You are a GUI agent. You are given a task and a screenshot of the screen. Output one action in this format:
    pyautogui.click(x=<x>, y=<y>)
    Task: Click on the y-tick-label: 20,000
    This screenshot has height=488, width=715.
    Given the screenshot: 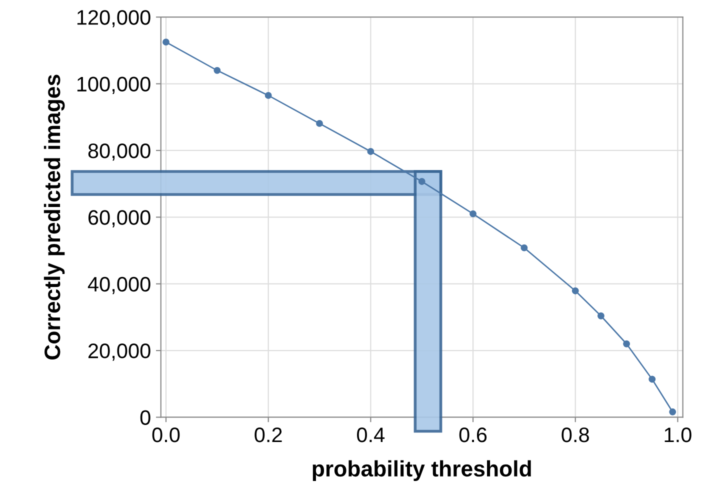 What is the action you would take?
    pyautogui.click(x=119, y=352)
    